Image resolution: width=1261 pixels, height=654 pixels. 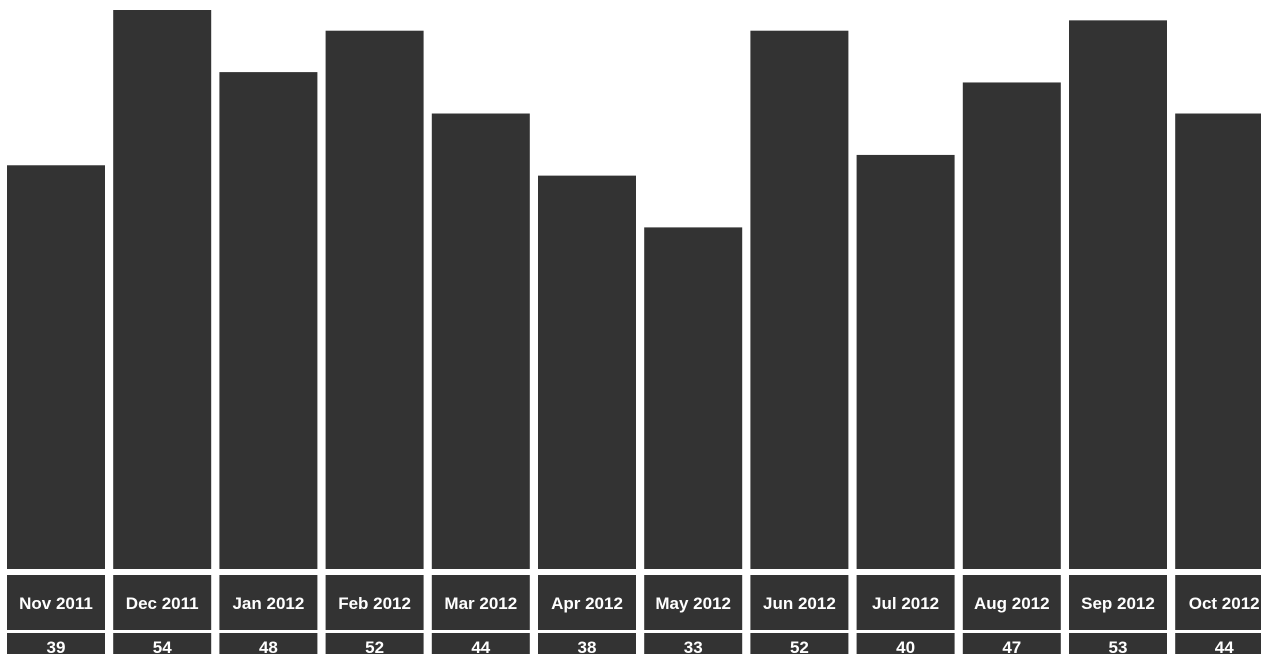 What do you see at coordinates (1118, 294) in the screenshot?
I see `bar-sep-2012` at bounding box center [1118, 294].